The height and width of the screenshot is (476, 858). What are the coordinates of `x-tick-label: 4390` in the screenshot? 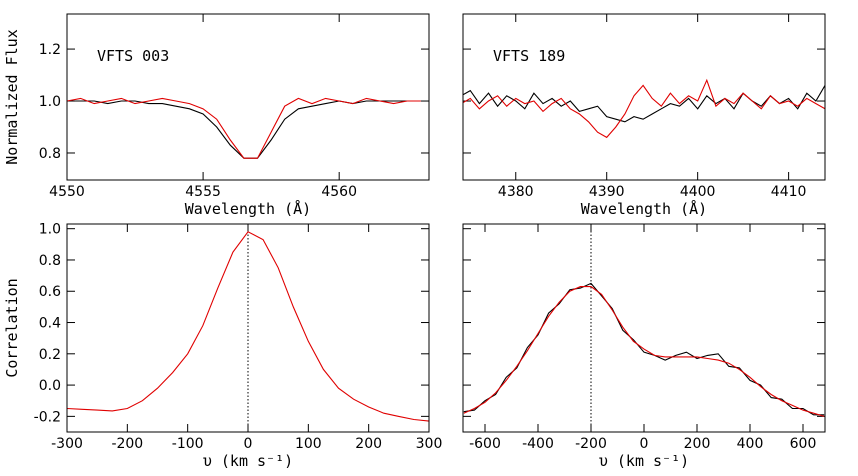 It's located at (607, 192).